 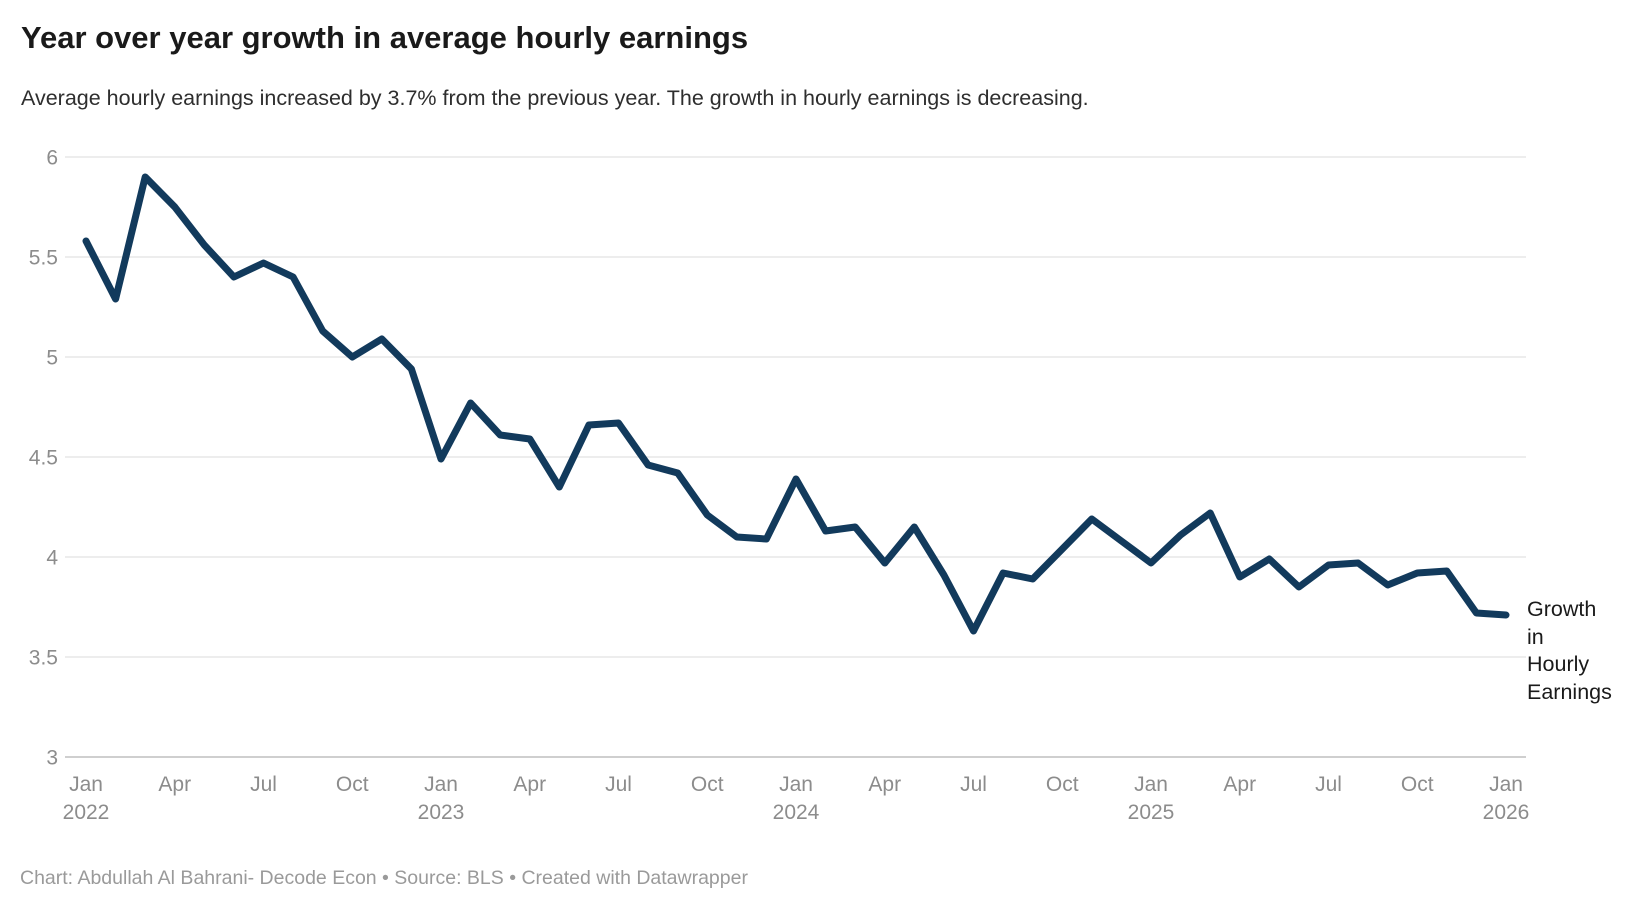 I want to click on y-axis-labels: 6 5.5 5 4.5 4 3.5 3, so click(x=44, y=458).